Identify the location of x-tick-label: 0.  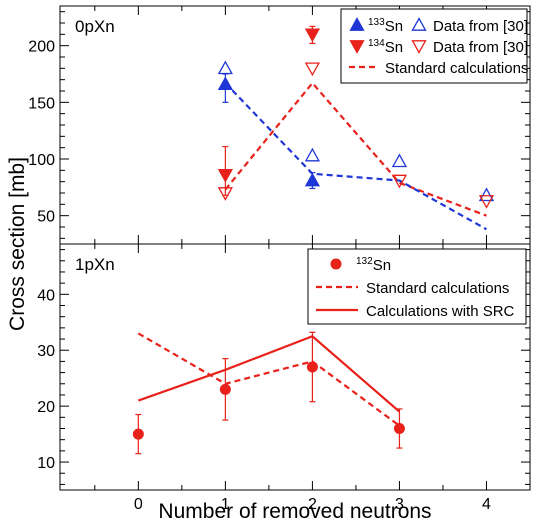
(138, 504).